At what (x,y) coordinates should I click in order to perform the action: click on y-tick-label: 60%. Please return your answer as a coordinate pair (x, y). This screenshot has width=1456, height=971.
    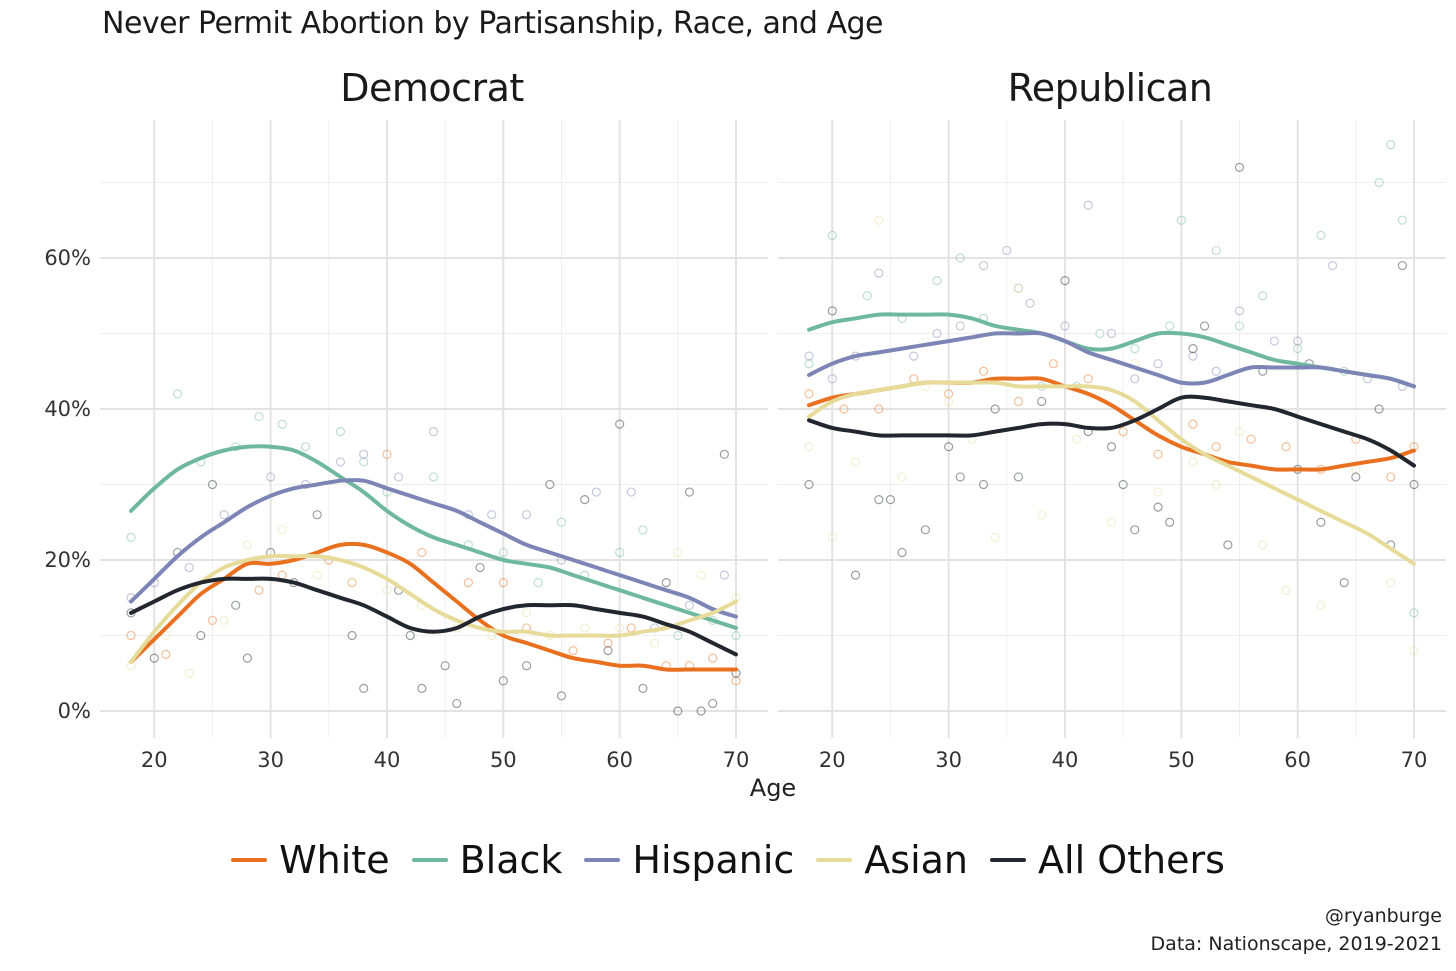
    Looking at the image, I should click on (67, 258).